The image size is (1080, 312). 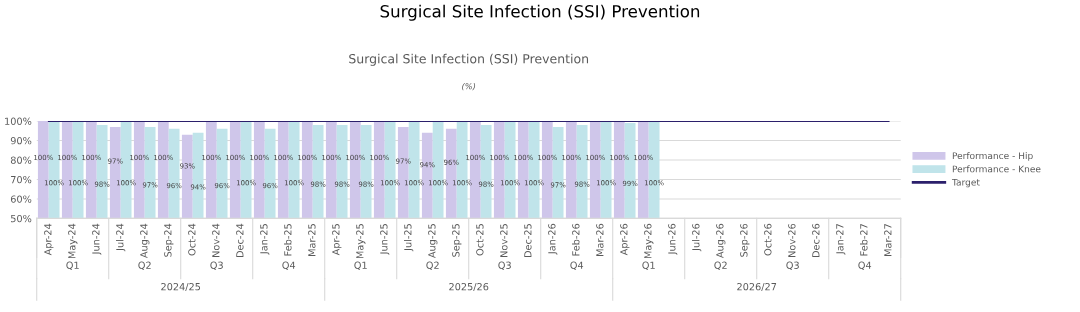 What do you see at coordinates (480, 240) in the screenshot?
I see `x-tick-label: Oct-25` at bounding box center [480, 240].